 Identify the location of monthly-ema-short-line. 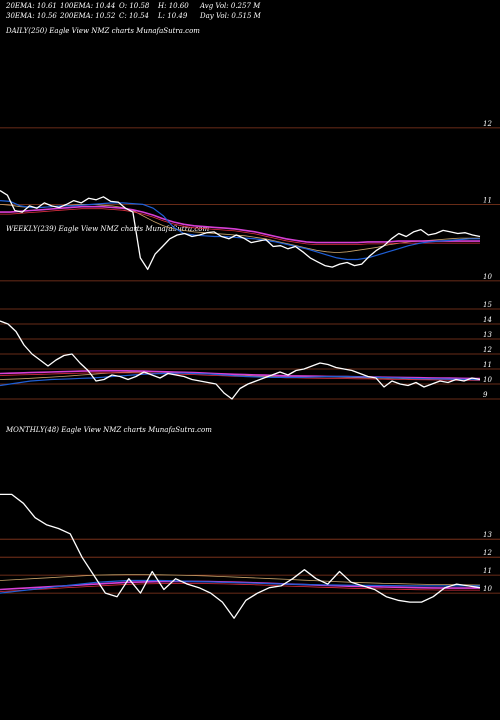
(240, 586).